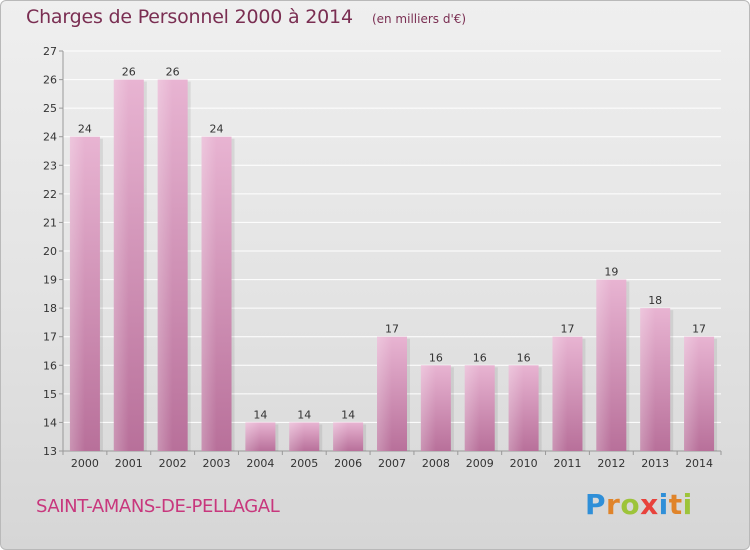  I want to click on x-tick-label: 2012, so click(611, 463).